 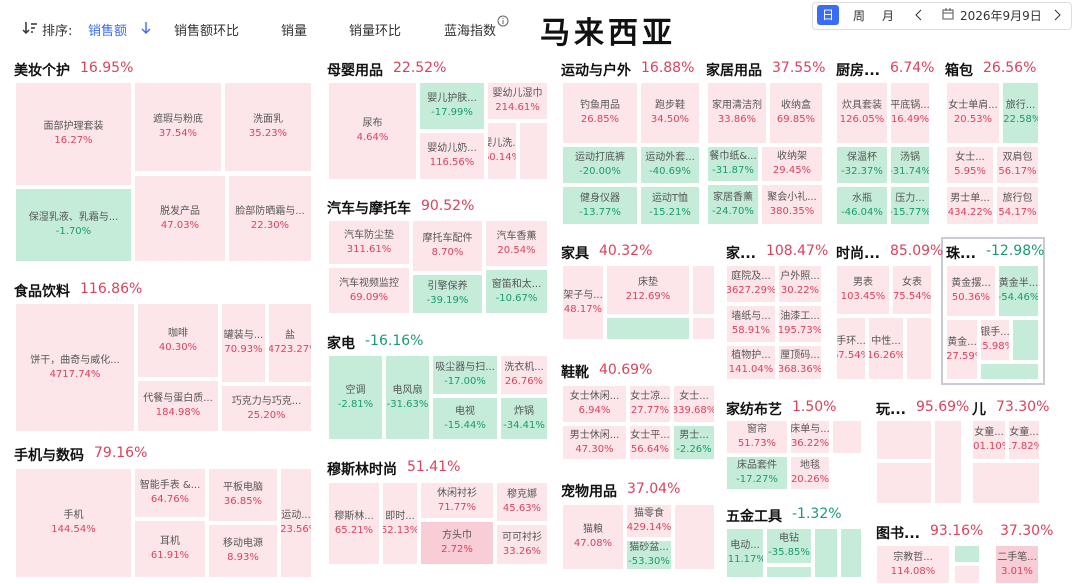 I want to click on category-tile: 收纳盒 69.85%, so click(x=796, y=113).